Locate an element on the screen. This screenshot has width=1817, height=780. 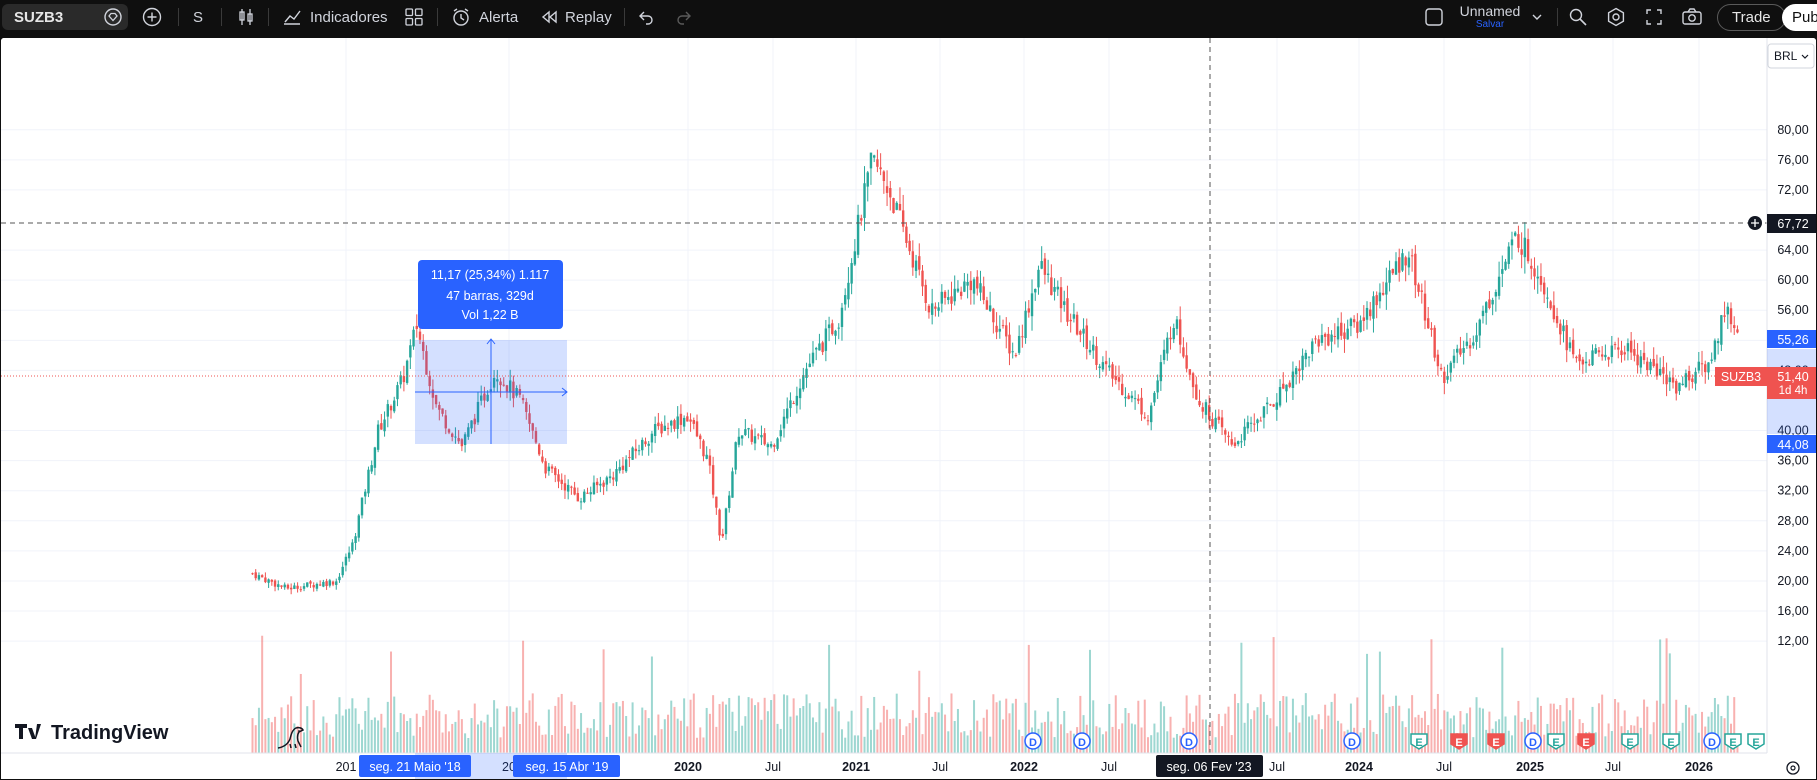
currency-button is located at coordinates (1791, 56).